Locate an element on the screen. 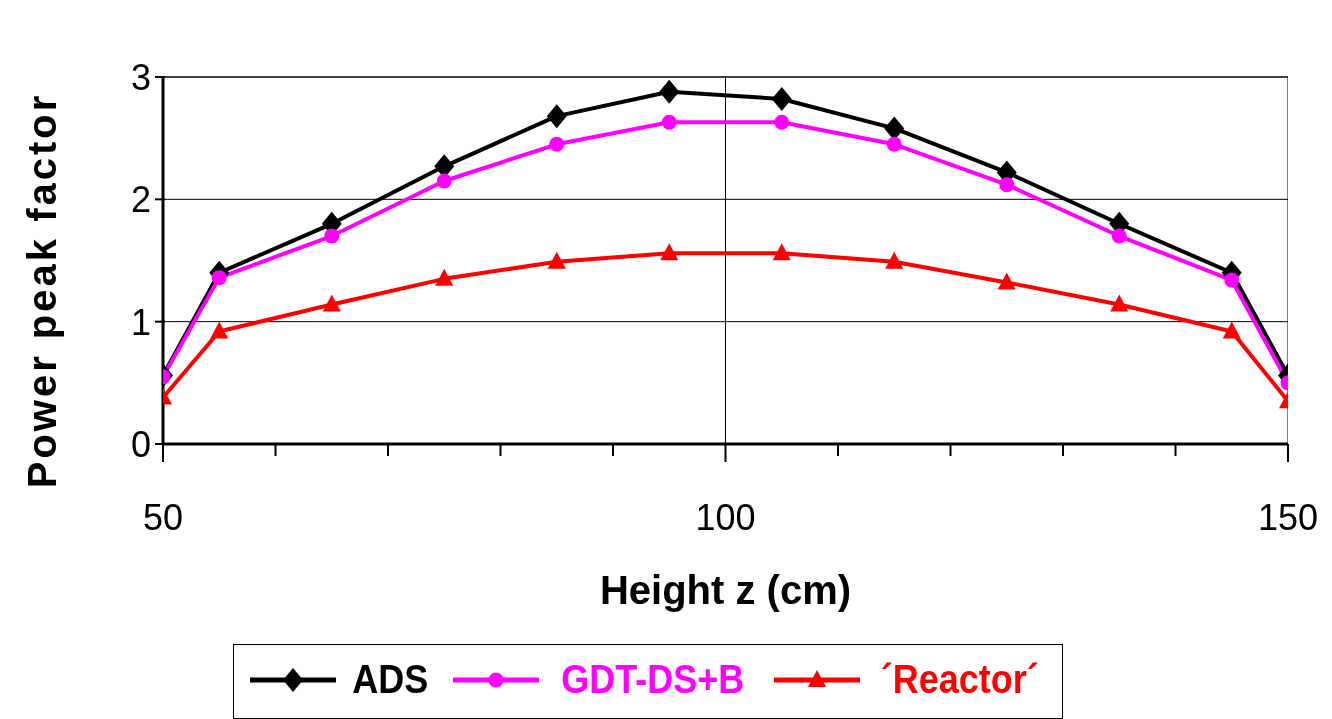 The height and width of the screenshot is (719, 1332). x-axis-title: Height z (cm) is located at coordinates (725, 590).